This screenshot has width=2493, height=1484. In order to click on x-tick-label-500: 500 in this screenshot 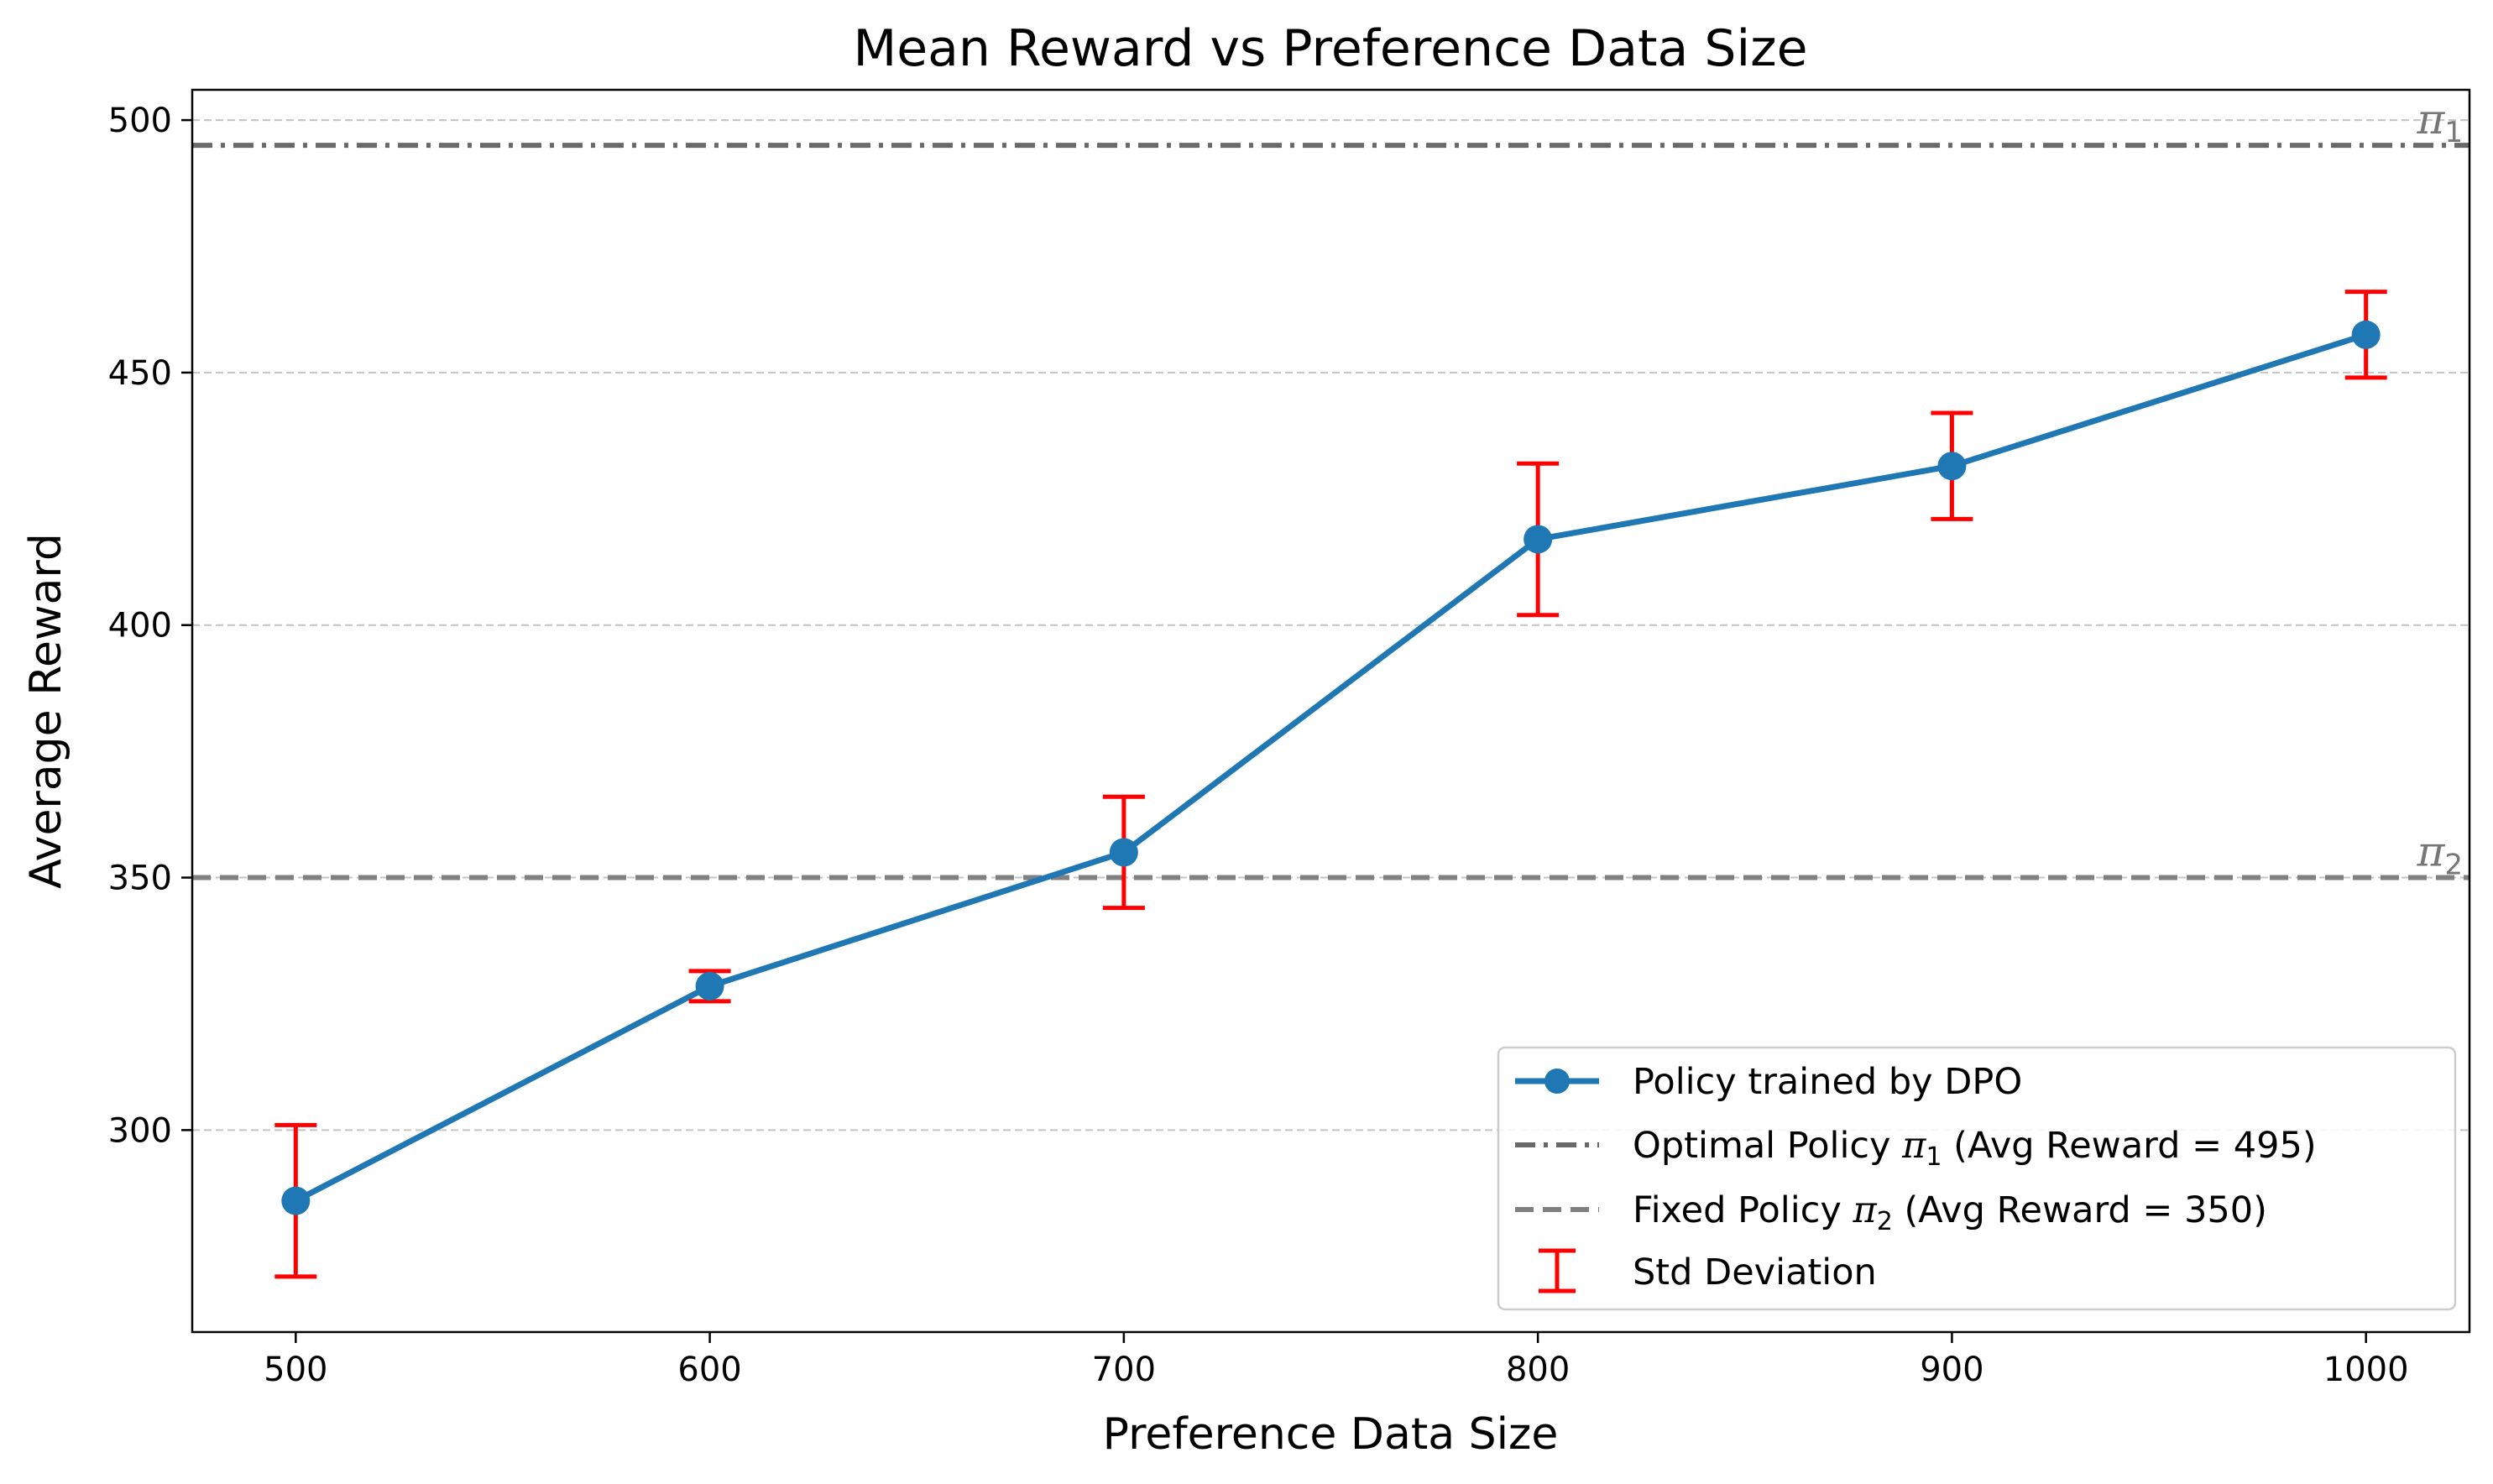, I will do `click(295, 1370)`.